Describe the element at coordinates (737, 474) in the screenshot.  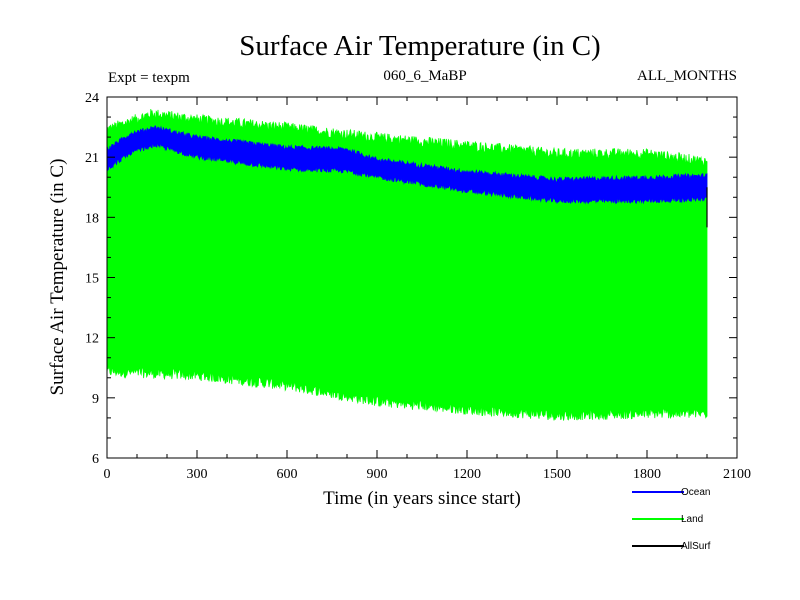
I see `x-tick-label: 2100` at that location.